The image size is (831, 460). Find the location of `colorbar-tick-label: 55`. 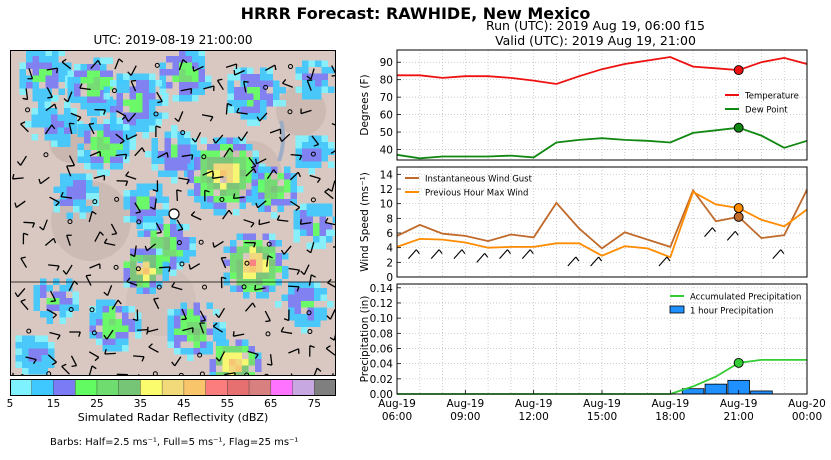

colorbar-tick-label: 55 is located at coordinates (227, 404).